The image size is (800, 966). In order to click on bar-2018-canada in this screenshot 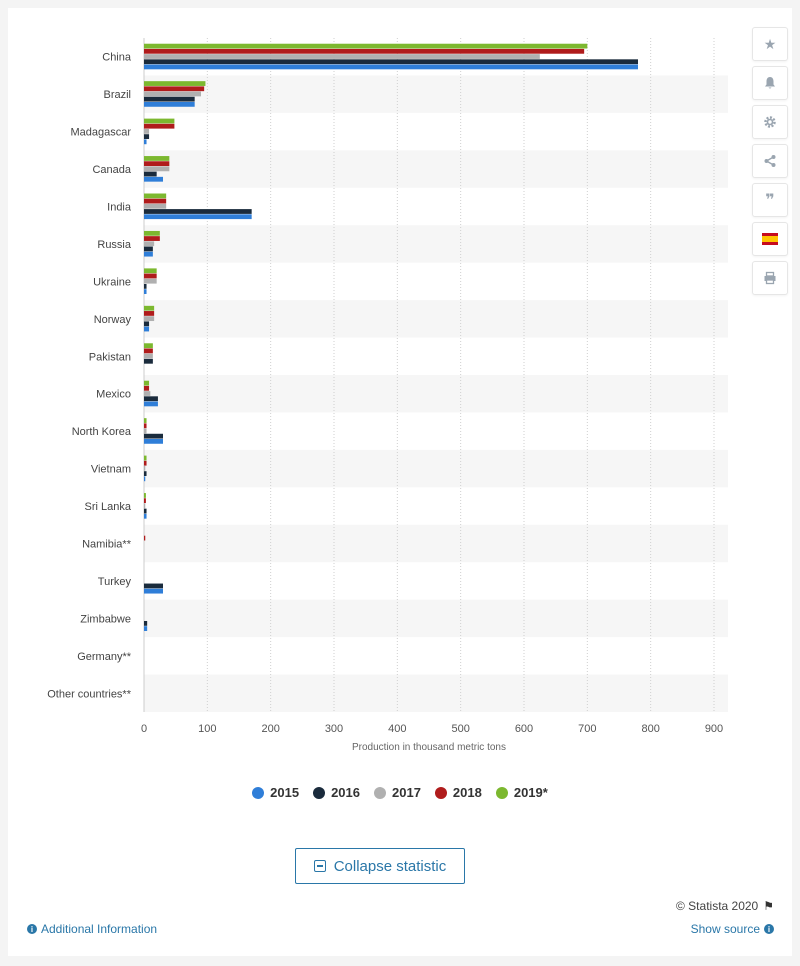, I will do `click(157, 164)`.